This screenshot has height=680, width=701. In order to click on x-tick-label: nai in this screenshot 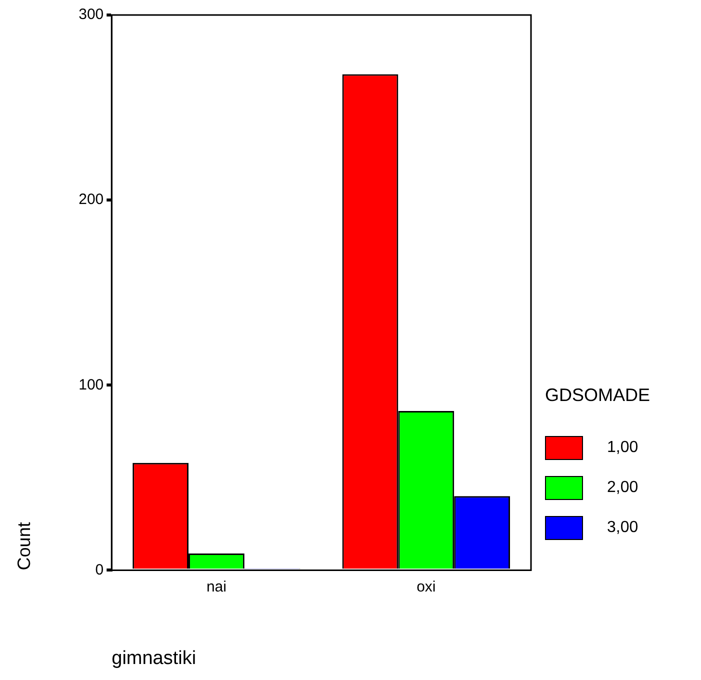, I will do `click(216, 587)`.